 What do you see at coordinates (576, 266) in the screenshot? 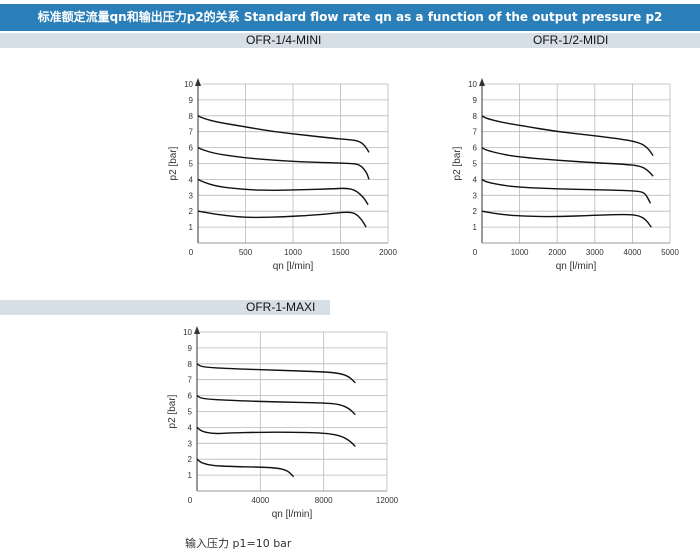
I see `chart-midi-x-axis-label: qn [l/min]` at bounding box center [576, 266].